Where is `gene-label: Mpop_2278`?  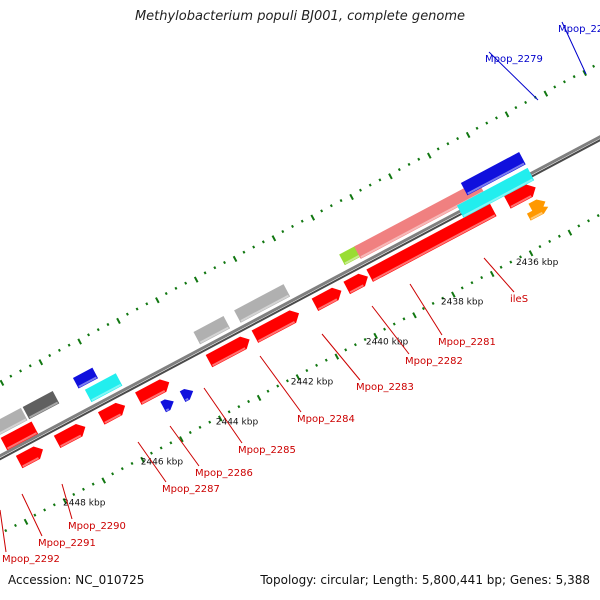 gene-label: Mpop_2278 is located at coordinates (579, 29).